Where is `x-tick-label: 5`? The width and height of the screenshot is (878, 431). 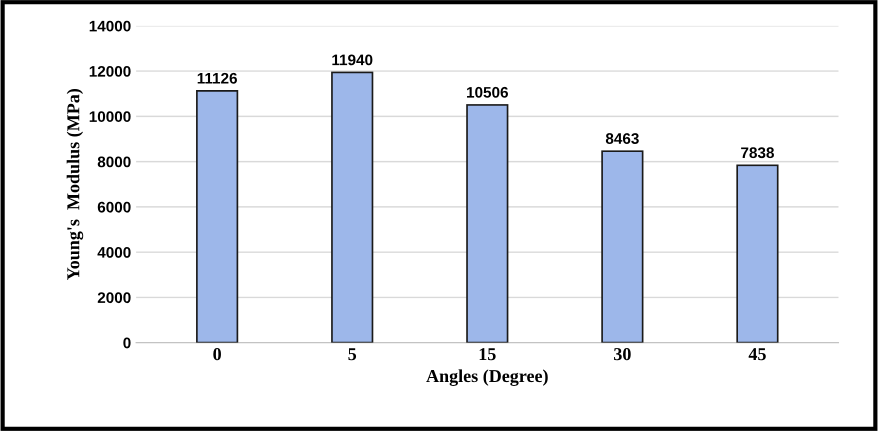
x-tick-label: 5 is located at coordinates (352, 354).